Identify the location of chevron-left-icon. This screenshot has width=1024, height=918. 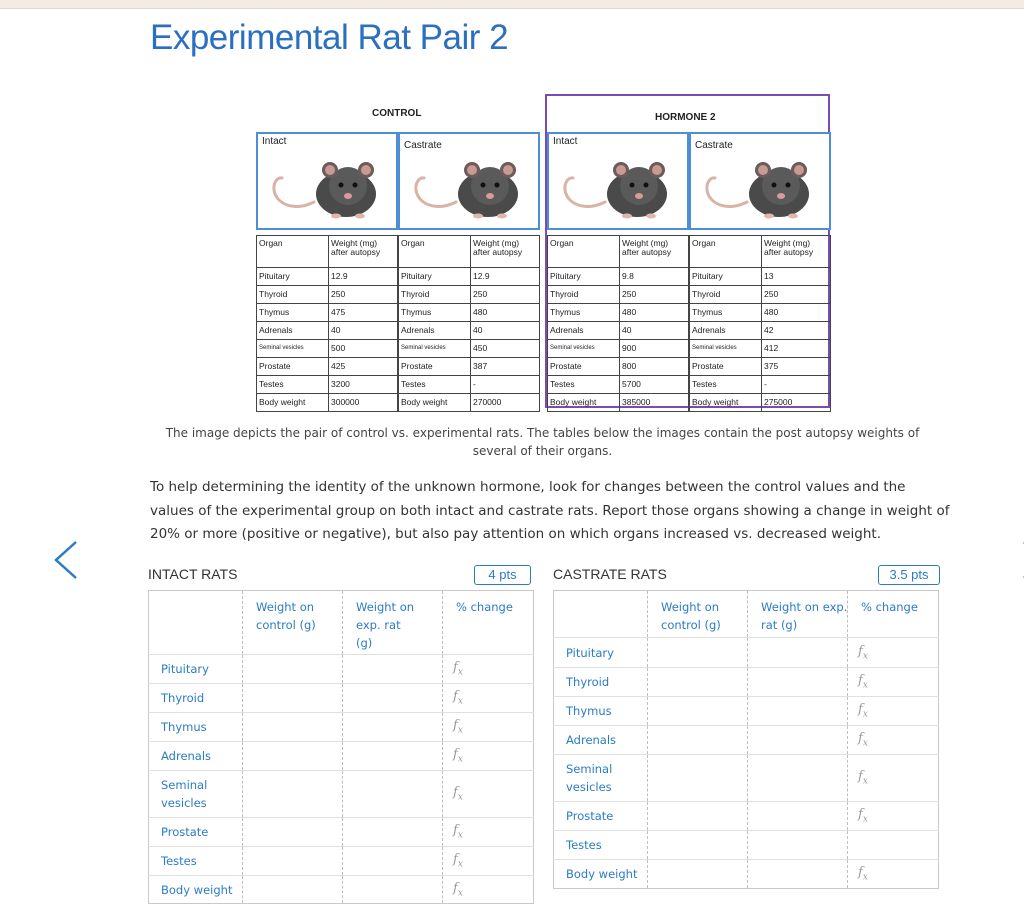
(68, 560).